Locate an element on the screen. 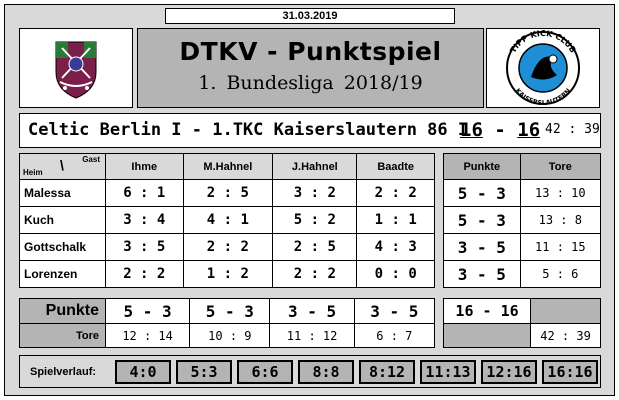  heim-gast-corner: Gast \ Heim is located at coordinates (62, 166).